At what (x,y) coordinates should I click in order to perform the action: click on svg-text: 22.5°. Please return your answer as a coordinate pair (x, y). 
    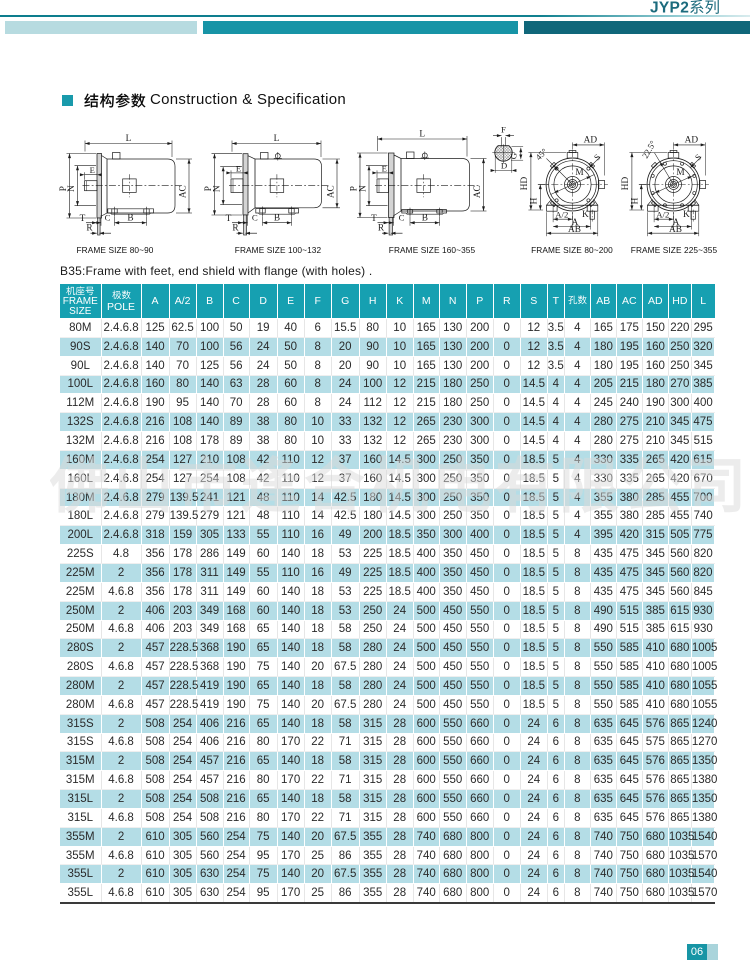
    Looking at the image, I should click on (649, 149).